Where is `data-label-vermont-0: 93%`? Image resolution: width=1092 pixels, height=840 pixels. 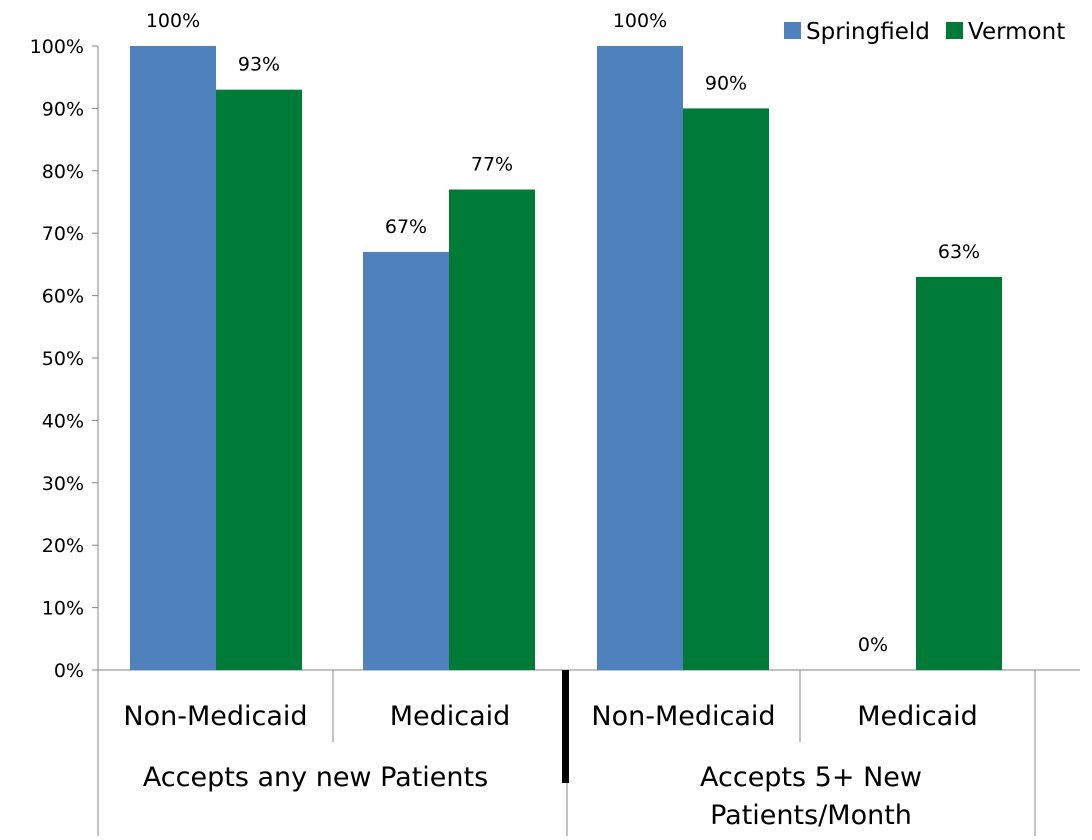 data-label-vermont-0: 93% is located at coordinates (259, 65).